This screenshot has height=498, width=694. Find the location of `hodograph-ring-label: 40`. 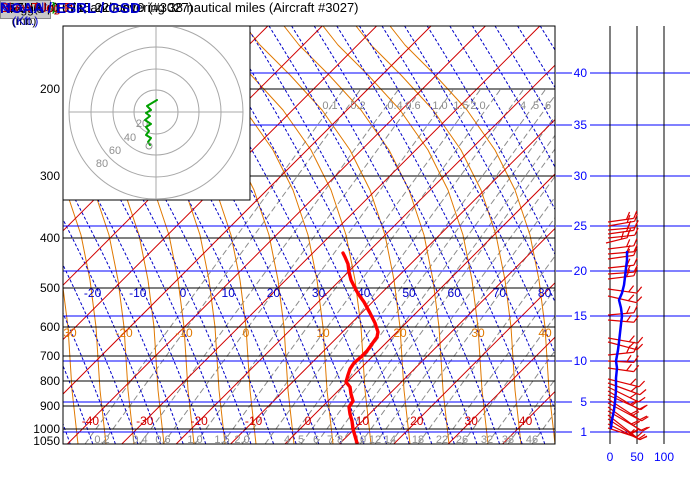

hodograph-ring-label: 40 is located at coordinates (130, 138).